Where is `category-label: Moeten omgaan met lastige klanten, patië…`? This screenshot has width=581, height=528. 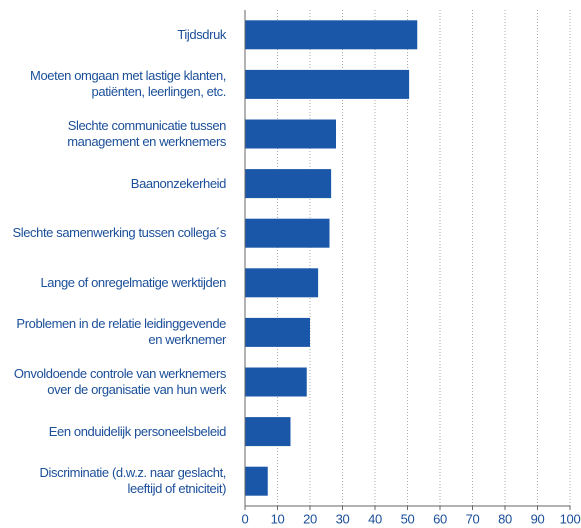 category-label: Moeten omgaan met lastige klanten, patië… is located at coordinates (128, 84).